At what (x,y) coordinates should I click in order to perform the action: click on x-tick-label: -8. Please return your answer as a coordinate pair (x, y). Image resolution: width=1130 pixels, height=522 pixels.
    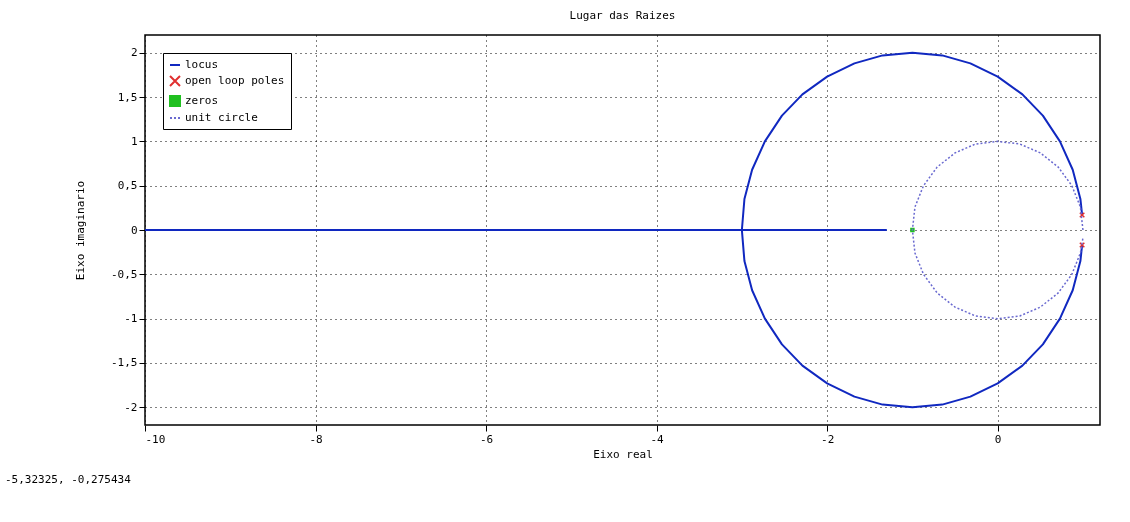
    Looking at the image, I should click on (316, 439).